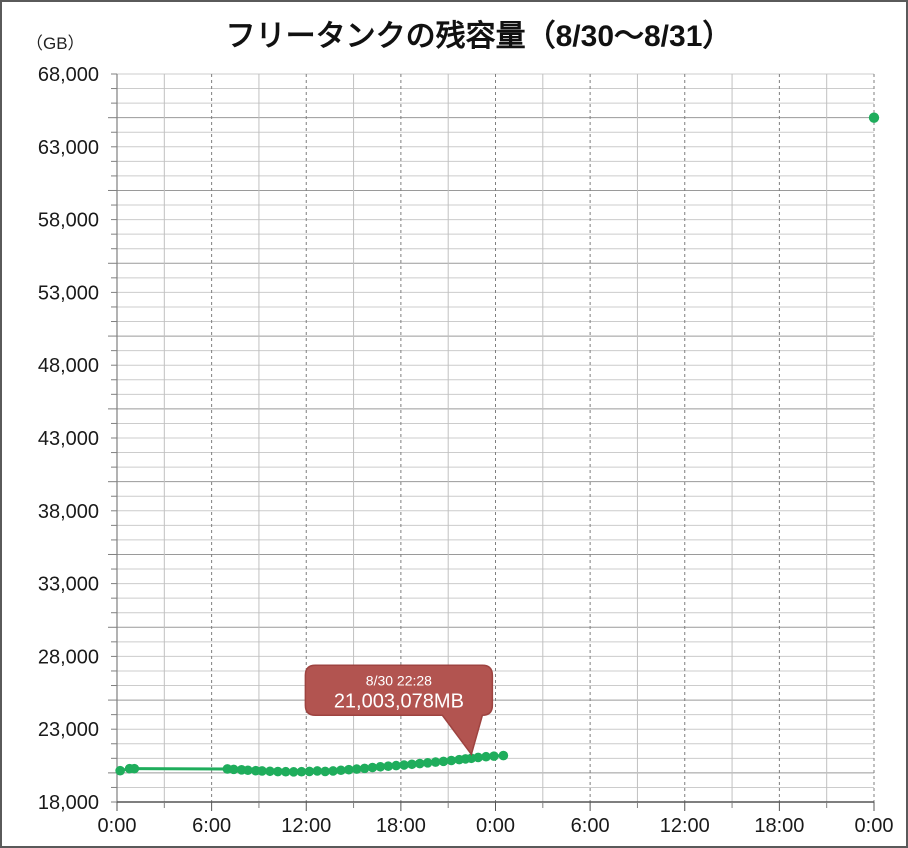  I want to click on chart-title: フリータンクの残容量（8/30～8/31）, so click(479, 36).